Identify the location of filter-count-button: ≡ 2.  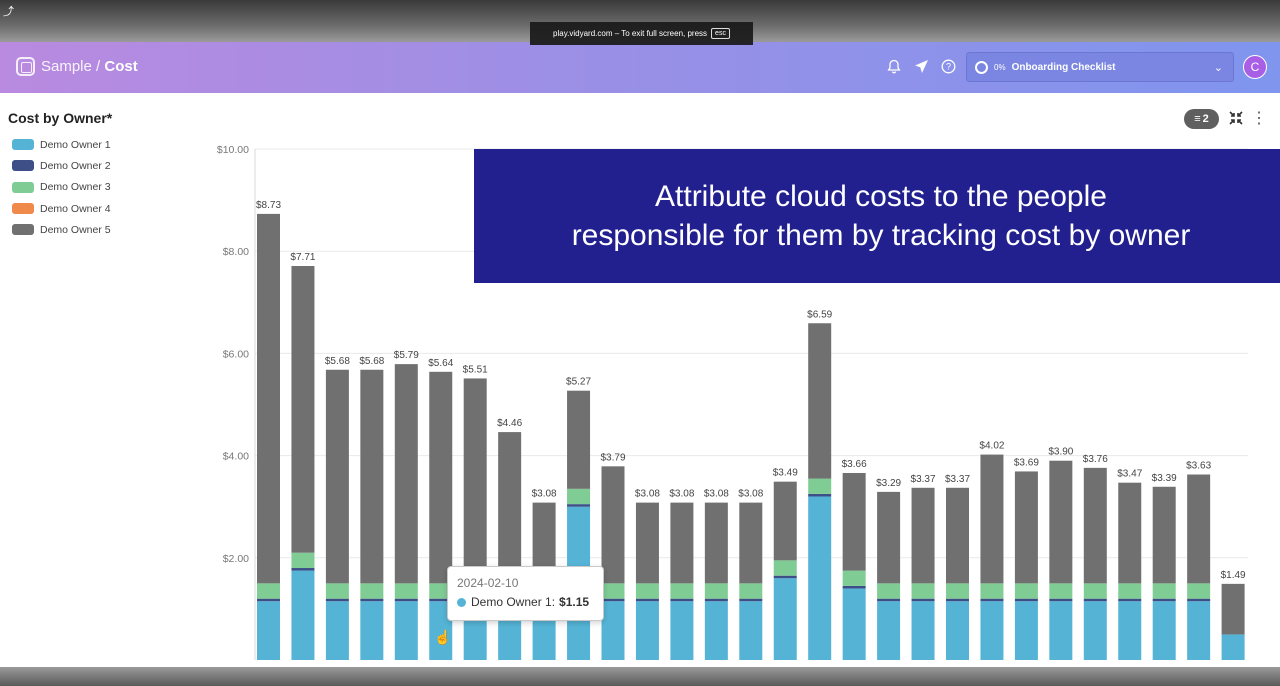
(1201, 119).